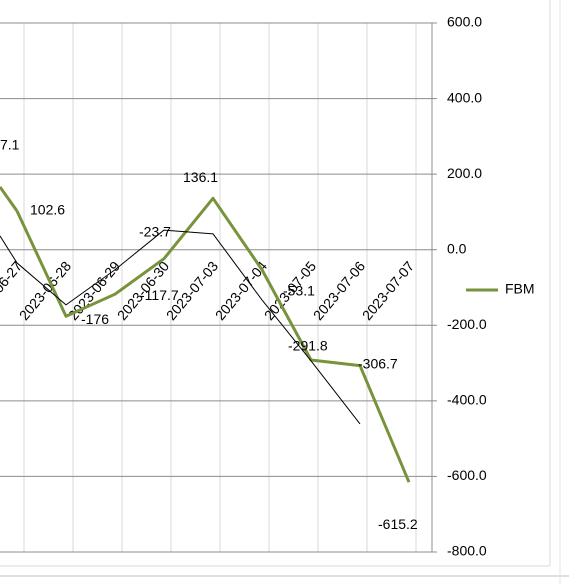  What do you see at coordinates (467, 475) in the screenshot?
I see `y-tick-label: -600.0` at bounding box center [467, 475].